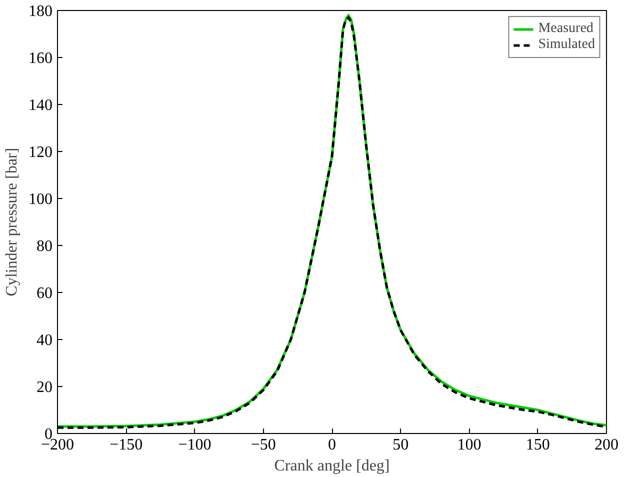  I want to click on x-tick-label: −50, so click(263, 445).